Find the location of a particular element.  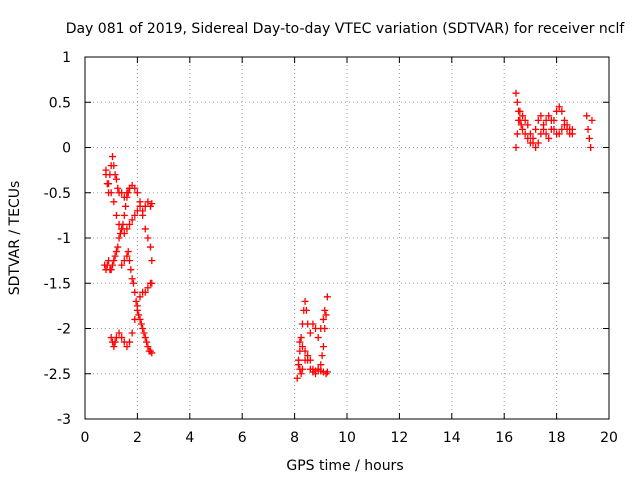

x-axis-label: GPS time / hours is located at coordinates (344, 466).